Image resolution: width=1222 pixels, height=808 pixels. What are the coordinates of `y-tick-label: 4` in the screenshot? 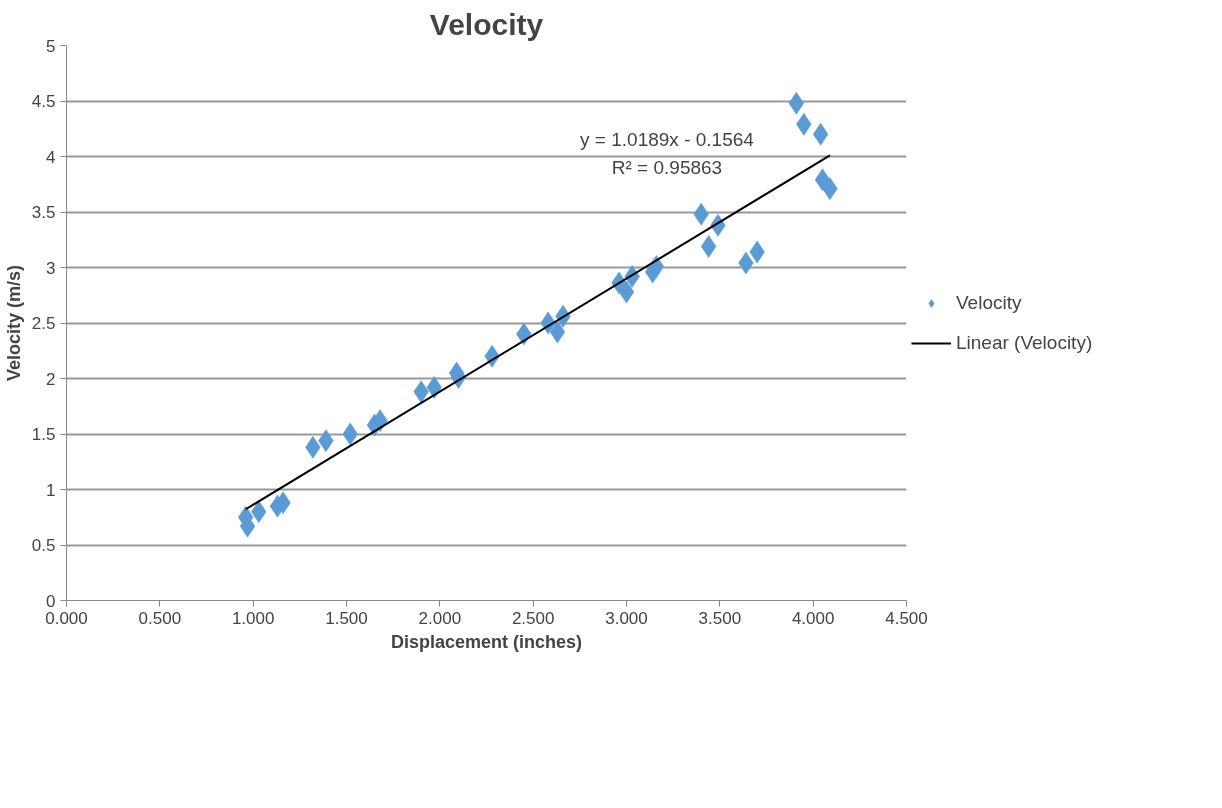 It's located at (51, 157).